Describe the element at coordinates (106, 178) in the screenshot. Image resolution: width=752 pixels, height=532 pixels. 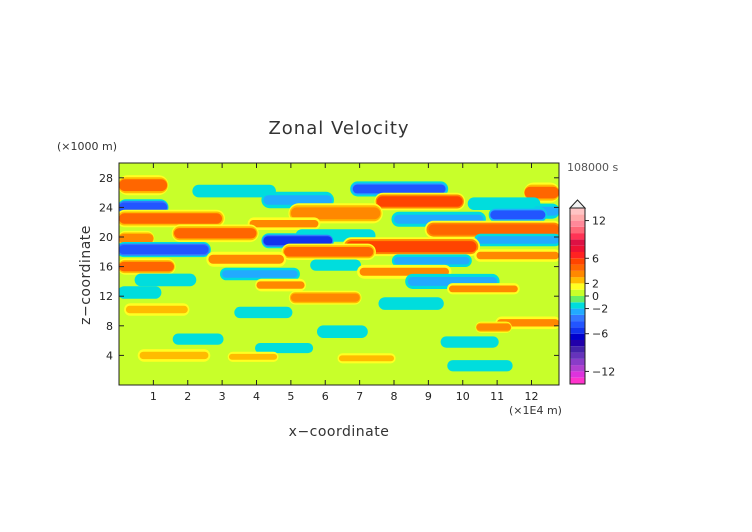
I see `y-tick-label: 28` at that location.